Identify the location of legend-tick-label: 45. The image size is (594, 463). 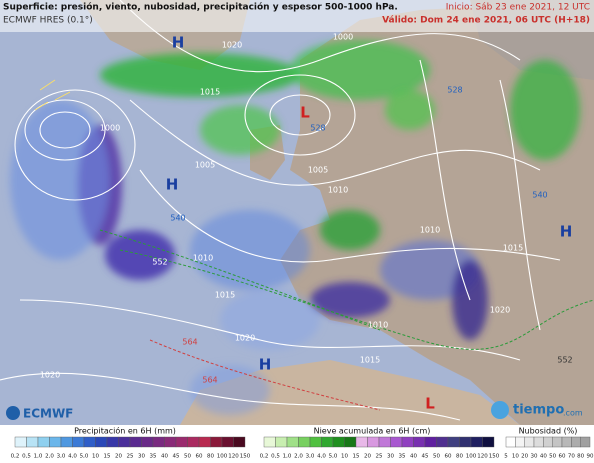
(176, 457).